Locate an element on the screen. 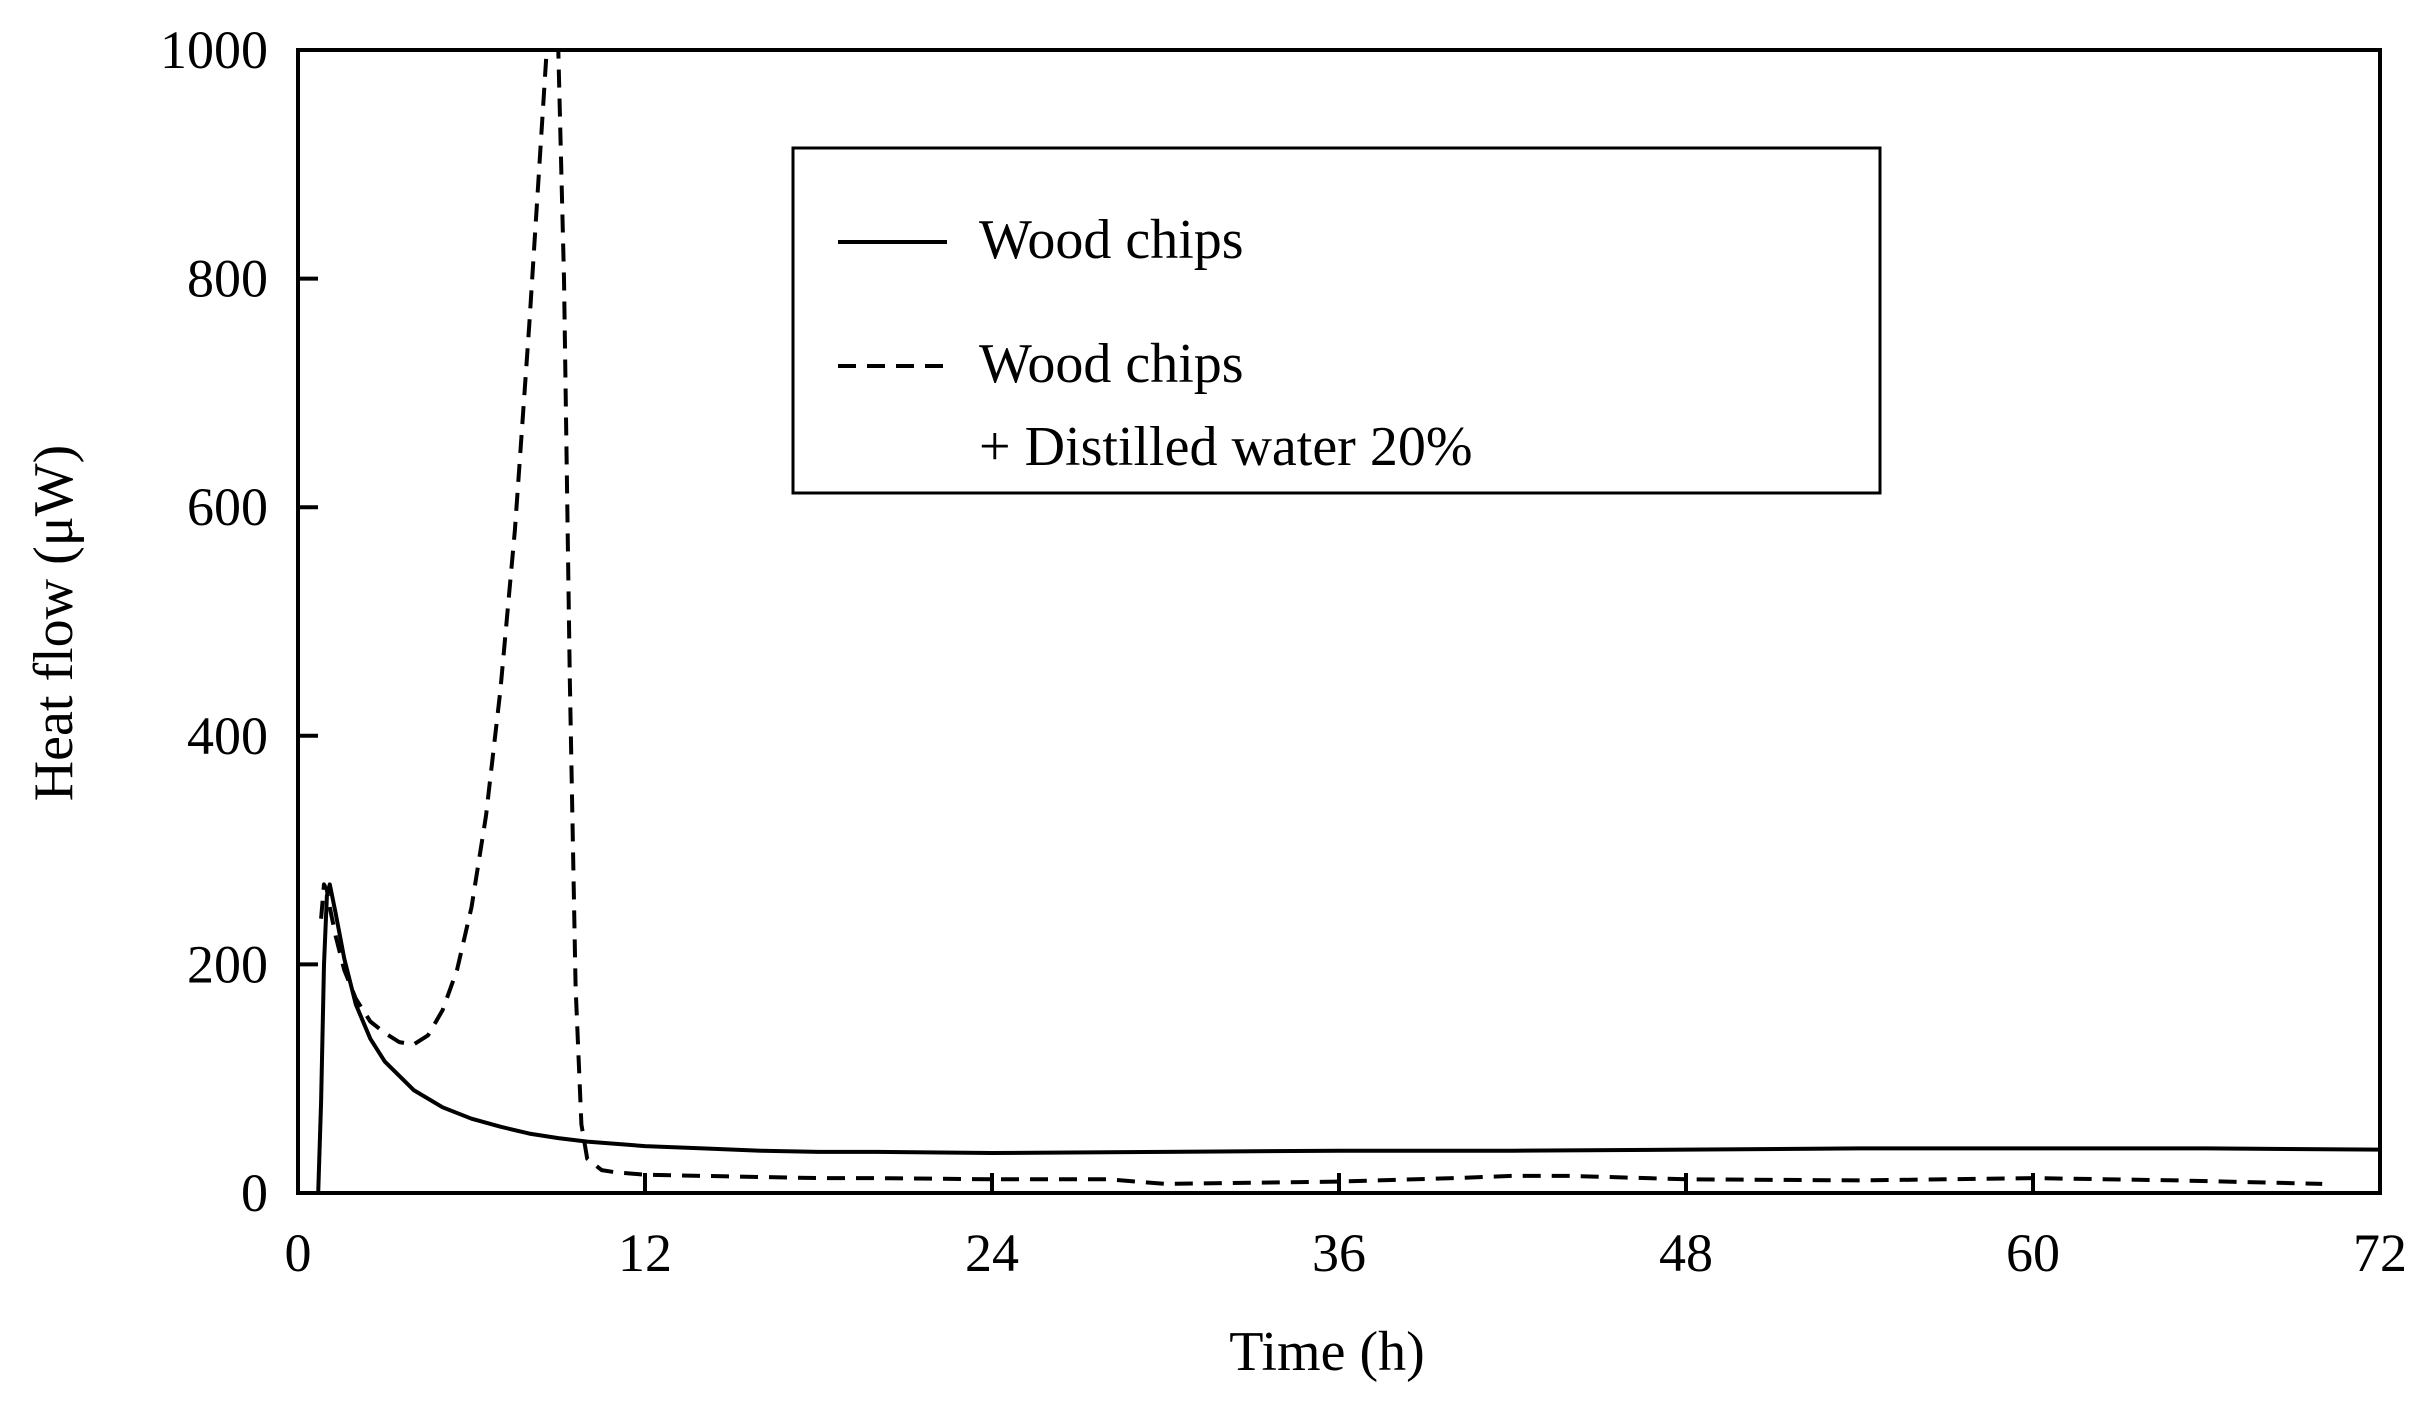  legend-label-wood-chips-water-line2: + Distilled water 20% is located at coordinates (1225, 447).